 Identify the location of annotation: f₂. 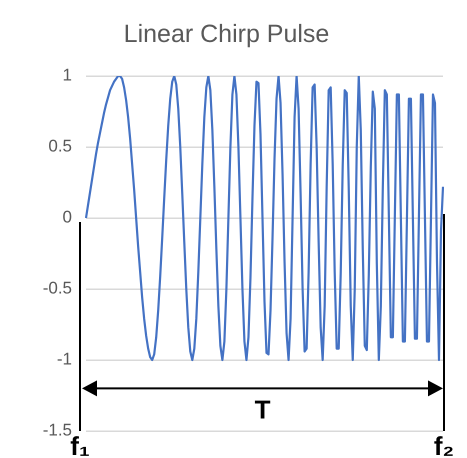
(444, 444).